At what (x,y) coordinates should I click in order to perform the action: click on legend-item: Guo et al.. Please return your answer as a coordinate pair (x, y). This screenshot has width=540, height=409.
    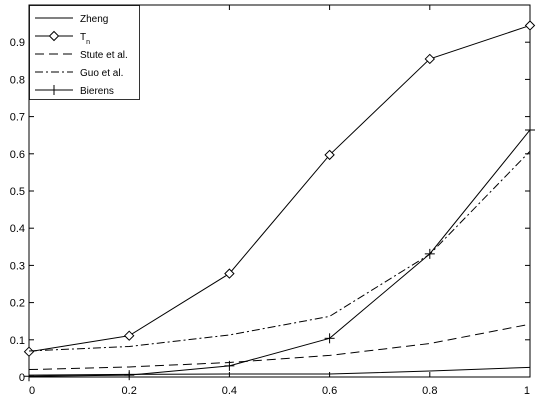
    Looking at the image, I should click on (79, 73).